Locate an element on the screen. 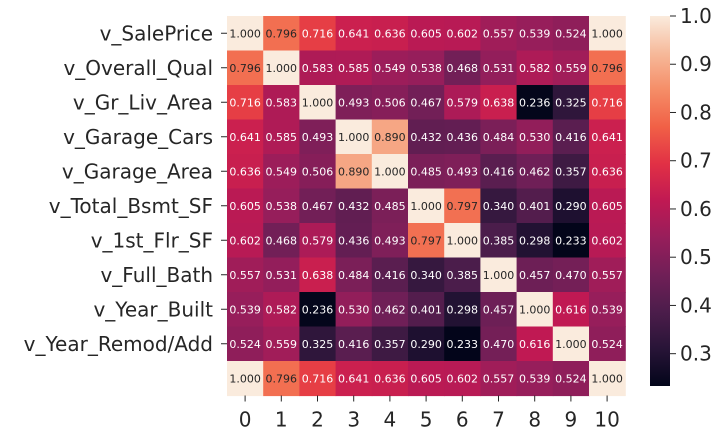 The height and width of the screenshot is (430, 722). row-label: v_Overall_Qual is located at coordinates (138, 68).